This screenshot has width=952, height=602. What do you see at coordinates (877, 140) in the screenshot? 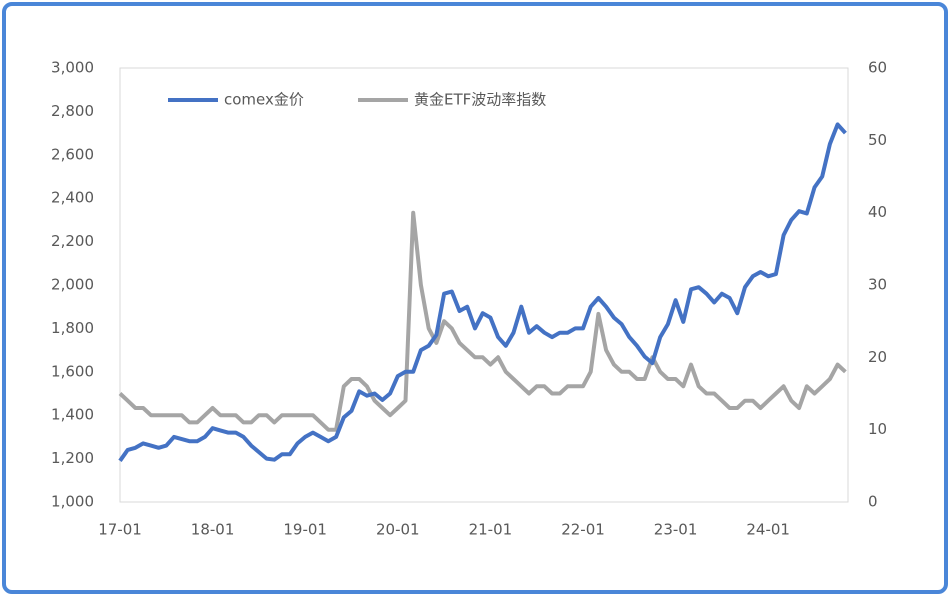
I see `y2-tick-label: 50` at bounding box center [877, 140].